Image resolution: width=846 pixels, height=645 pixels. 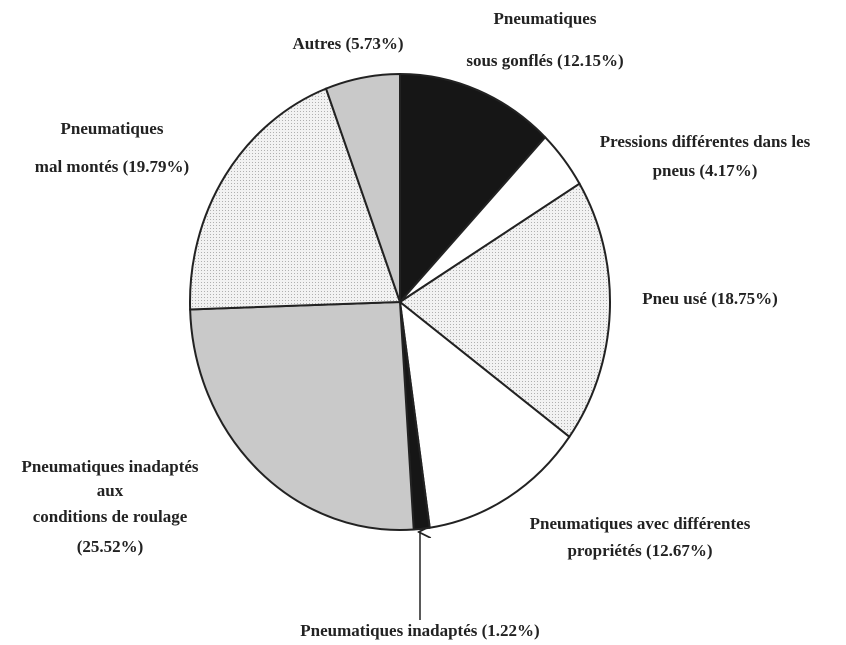 What do you see at coordinates (728, 170) in the screenshot?
I see `value-label: (4.17%)` at bounding box center [728, 170].